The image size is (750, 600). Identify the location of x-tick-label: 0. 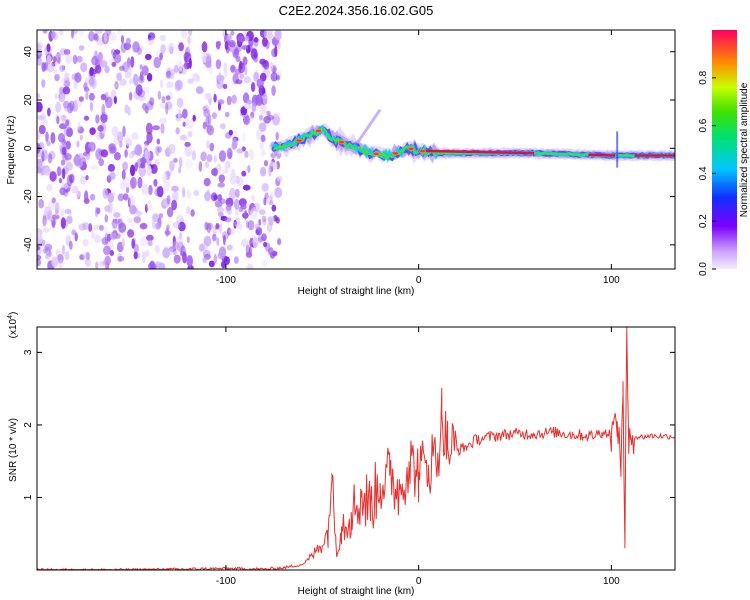
(419, 581).